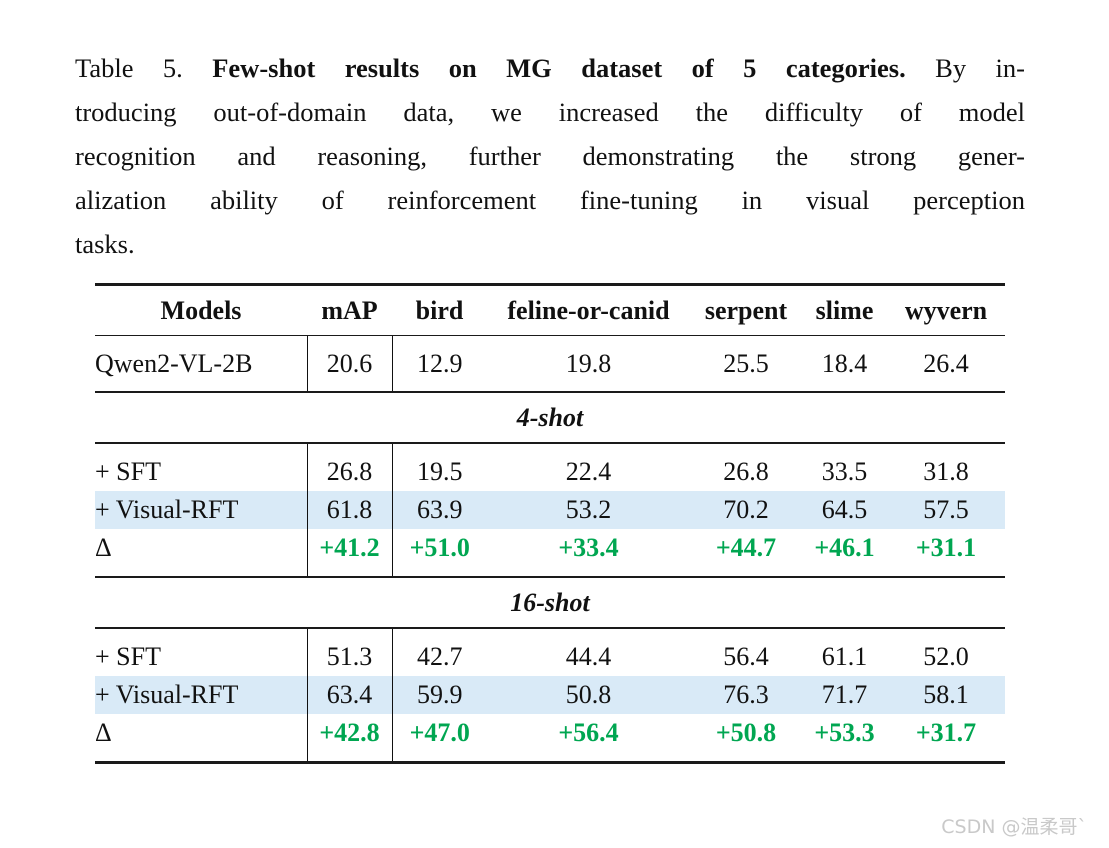 Image resolution: width=1109 pixels, height=848 pixels. I want to click on value-cell: 19.5, so click(440, 471).